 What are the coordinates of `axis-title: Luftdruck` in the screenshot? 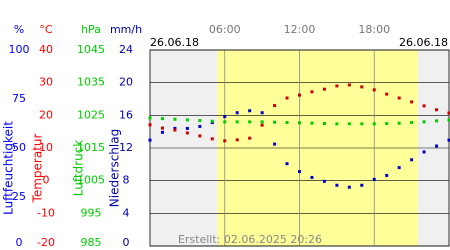 It's located at (79, 168).